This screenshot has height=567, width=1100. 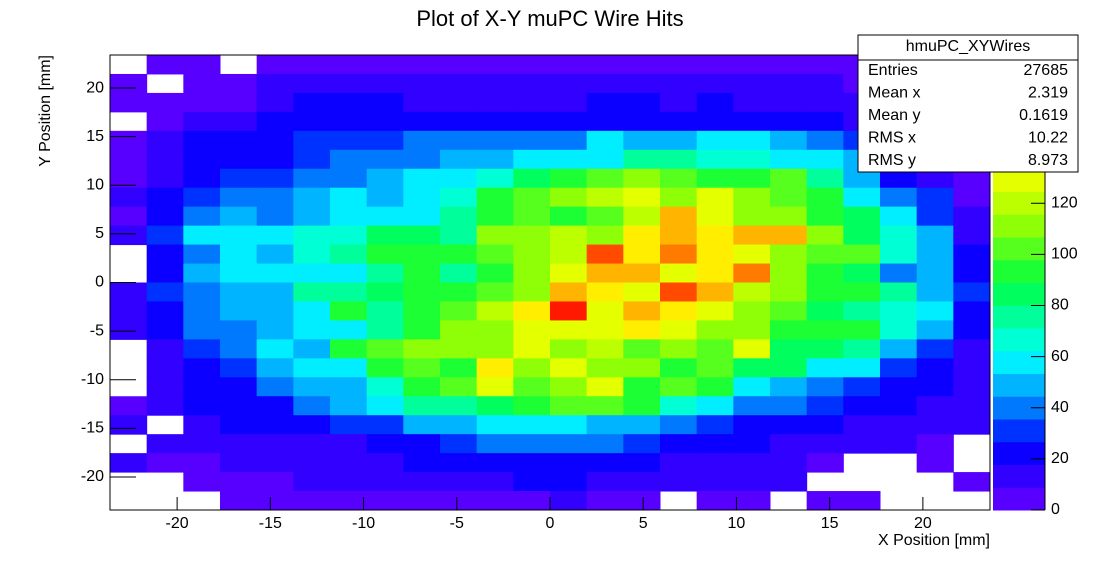 I want to click on chart-title: Plot of X-Y muPC Wire Hits, so click(x=549, y=18).